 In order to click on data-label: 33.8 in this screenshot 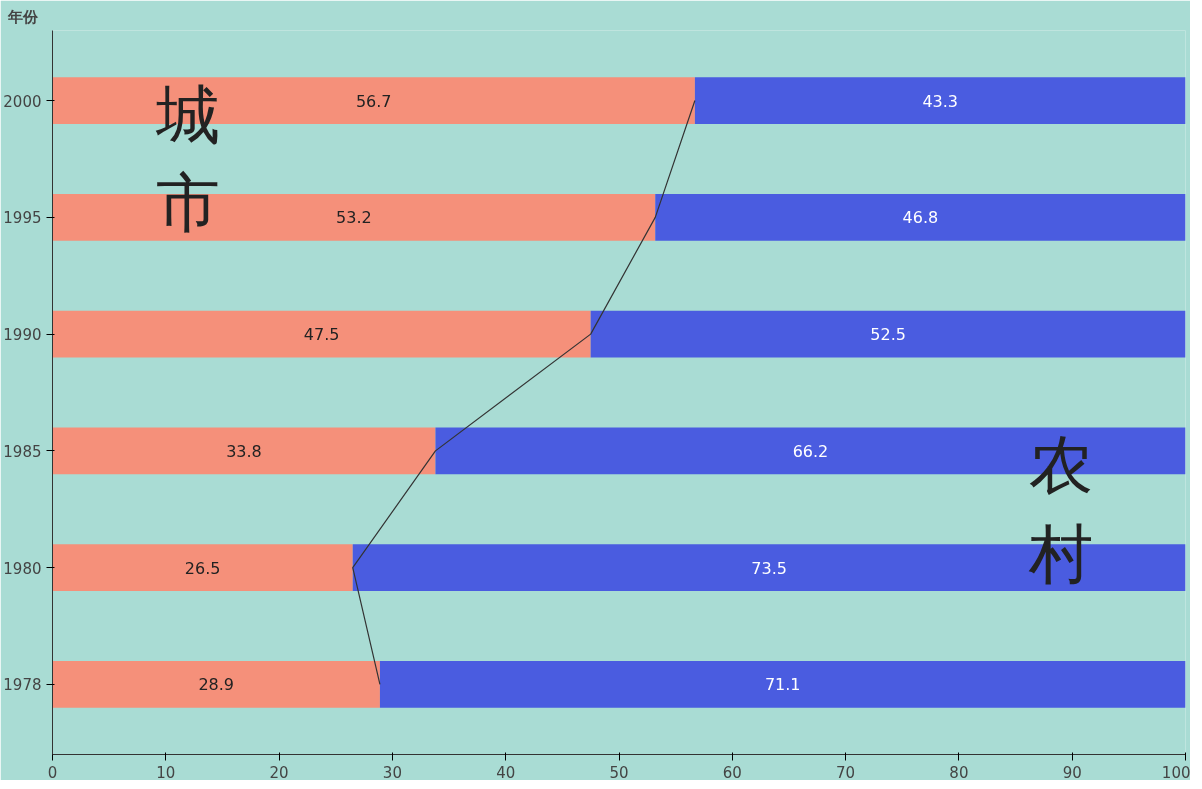, I will do `click(244, 451)`.